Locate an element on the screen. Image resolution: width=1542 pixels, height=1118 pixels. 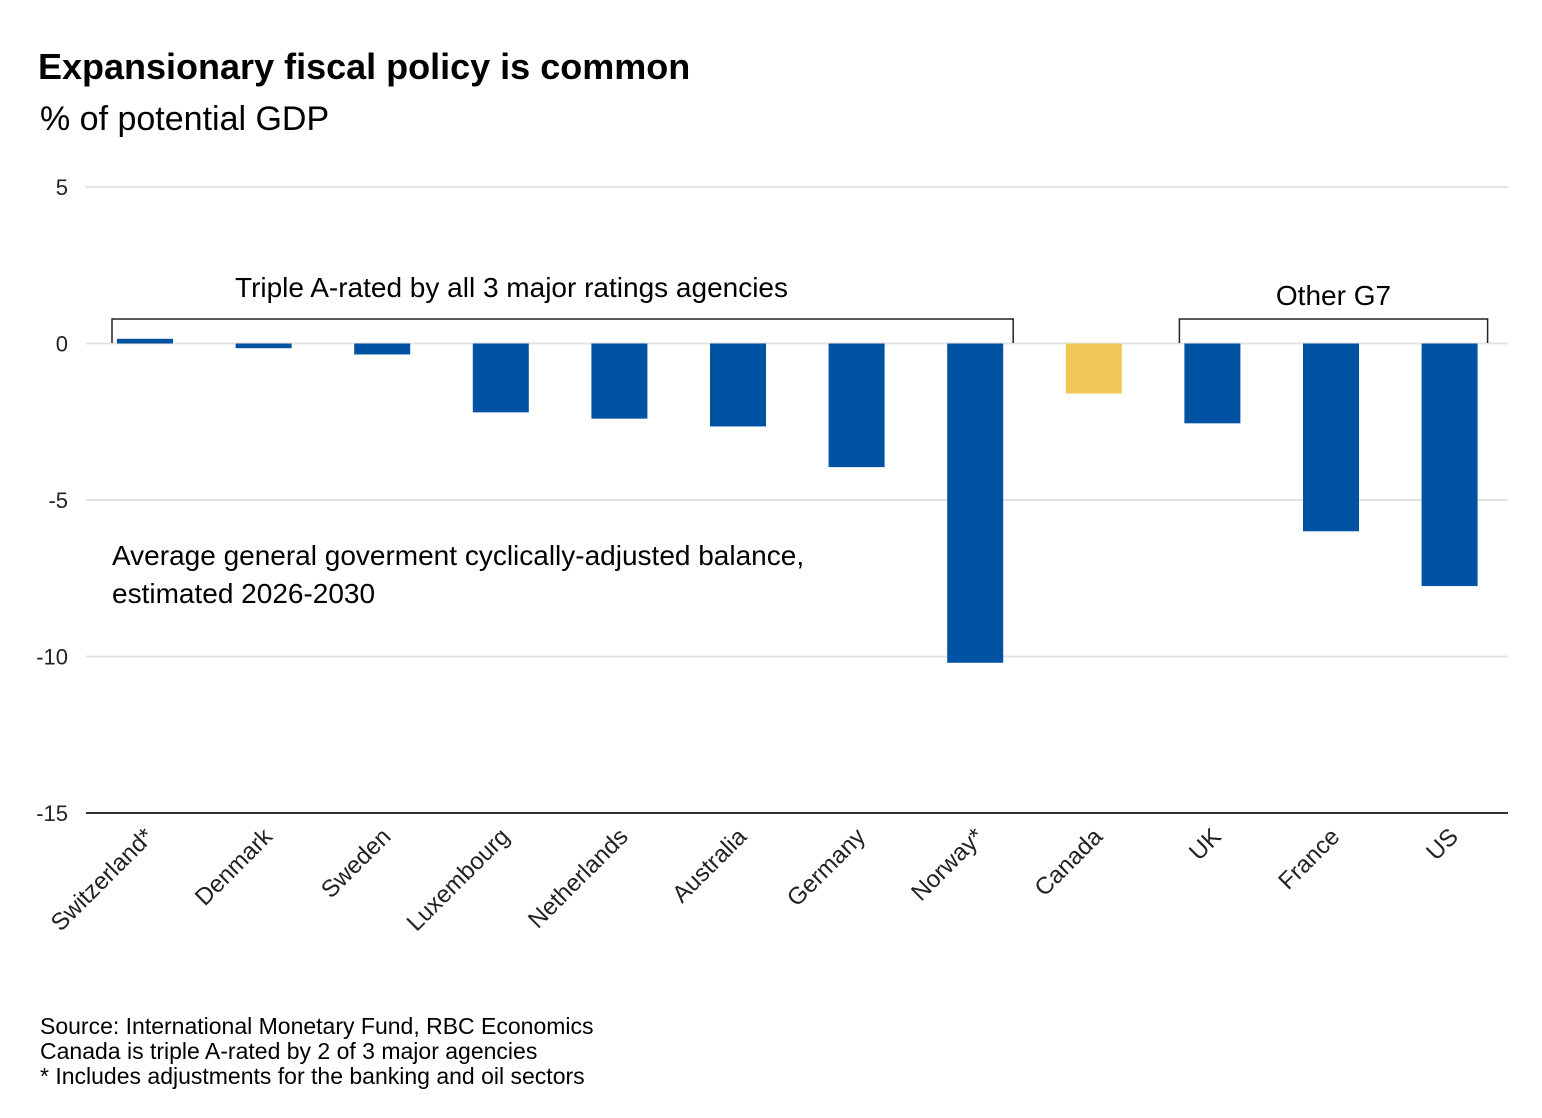
bar-switzerland is located at coordinates (145, 341).